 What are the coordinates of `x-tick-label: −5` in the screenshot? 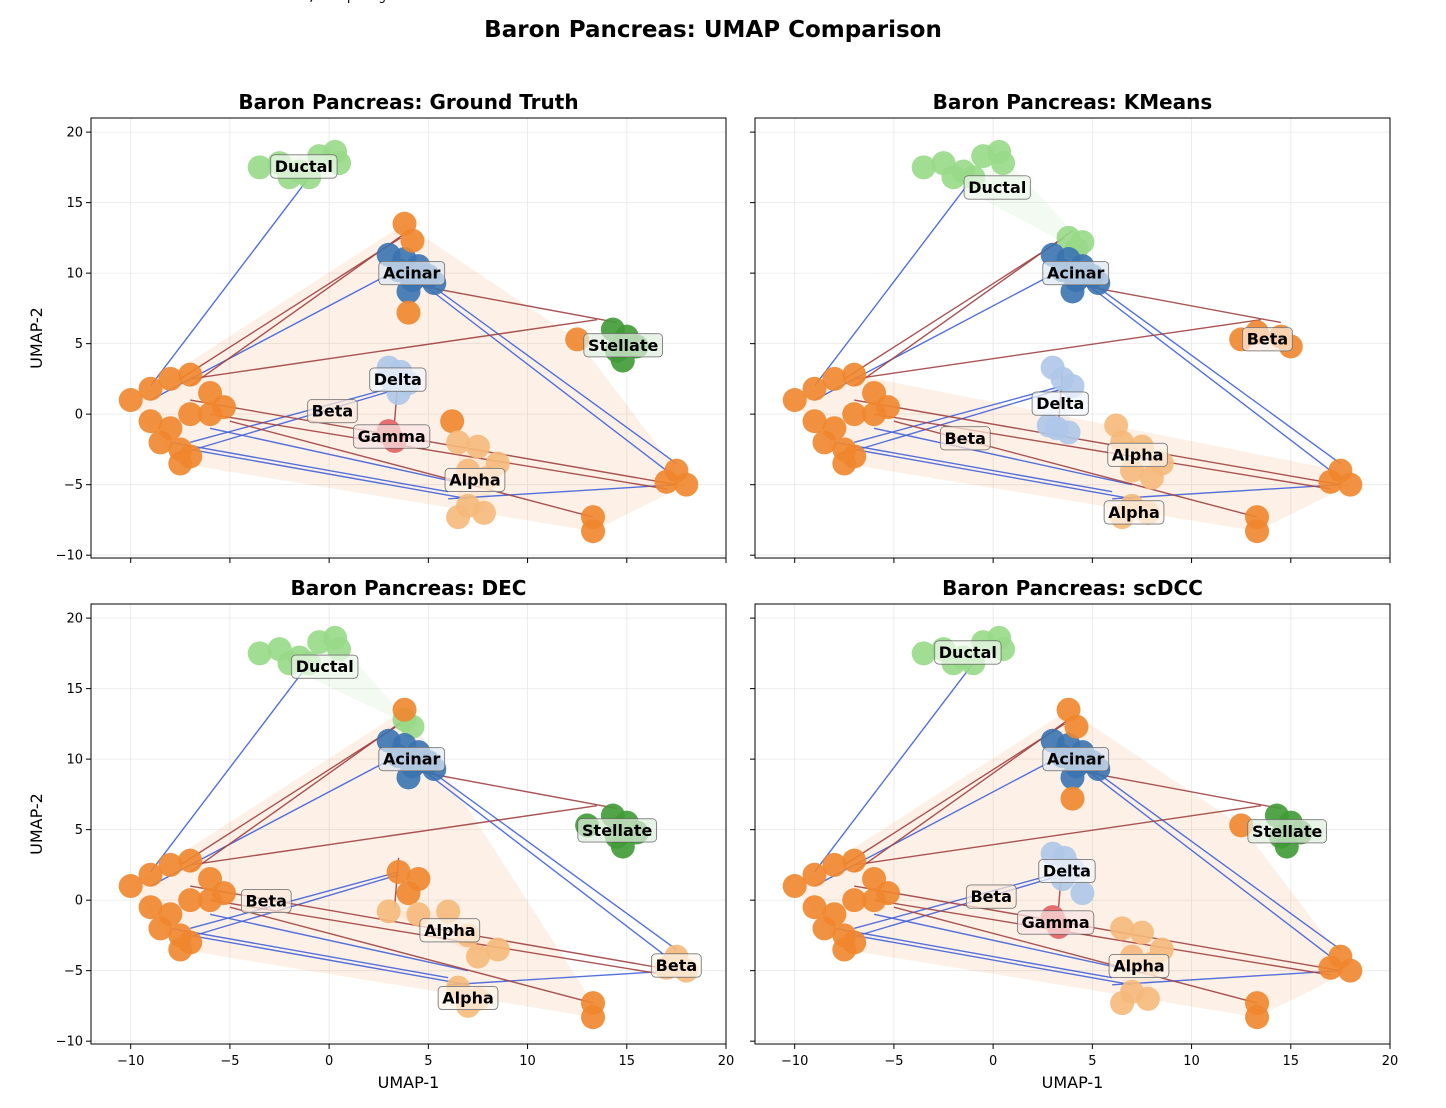 It's located at (229, 1061).